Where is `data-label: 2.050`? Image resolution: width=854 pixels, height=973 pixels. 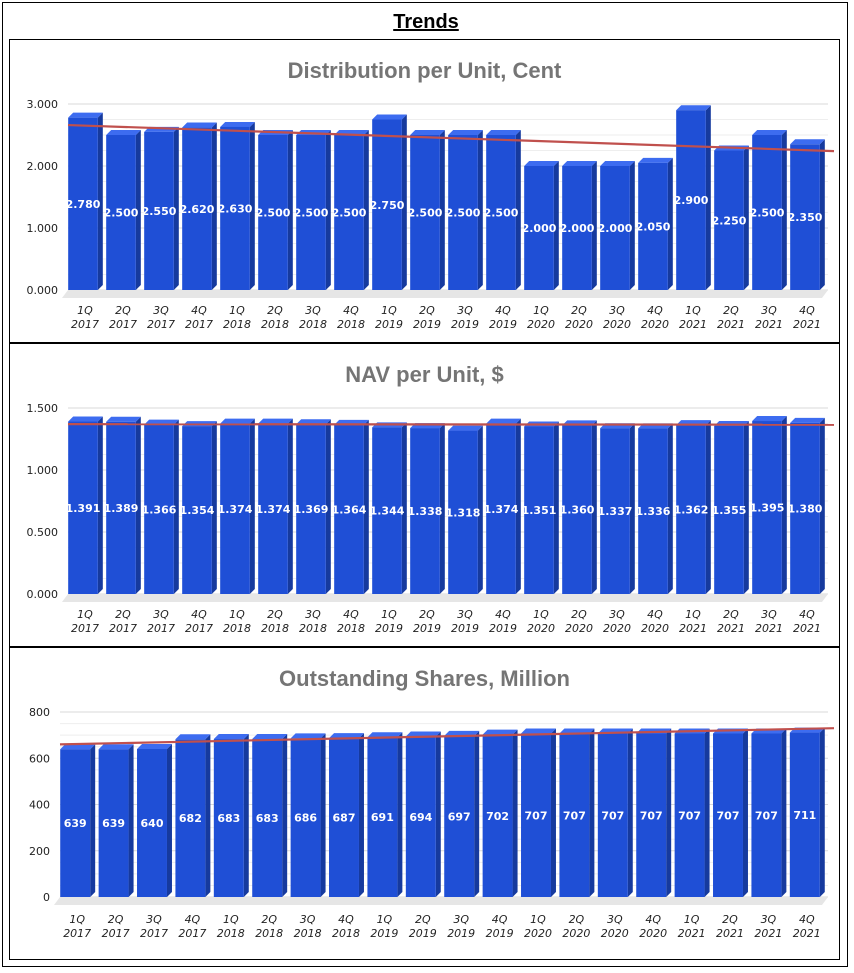
data-label: 2.050 is located at coordinates (653, 226).